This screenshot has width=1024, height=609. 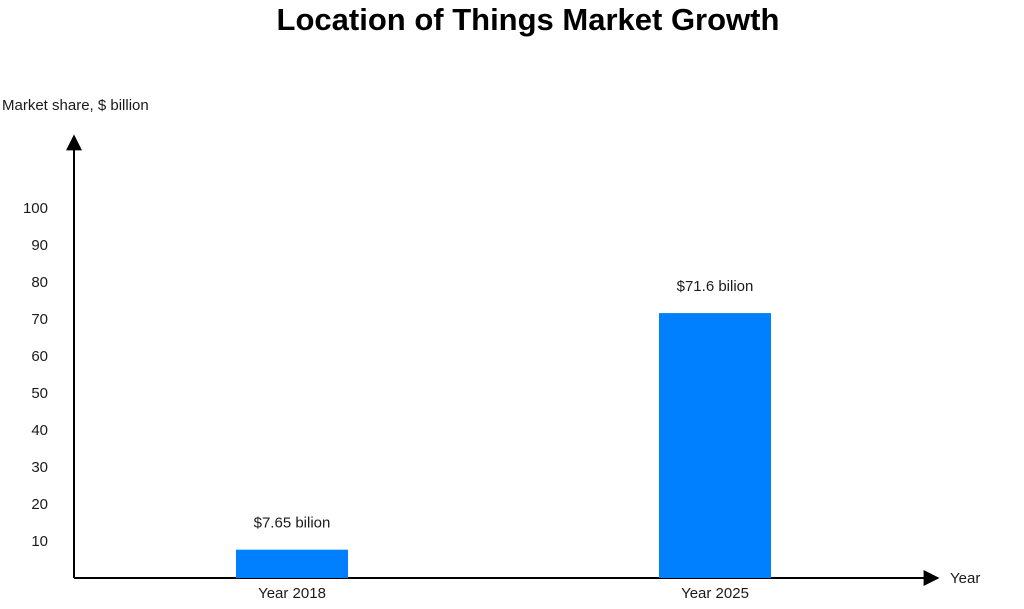 I want to click on y-tick-labels: 10 20 30 40 50 60 70 80 90 100, so click(x=35, y=375).